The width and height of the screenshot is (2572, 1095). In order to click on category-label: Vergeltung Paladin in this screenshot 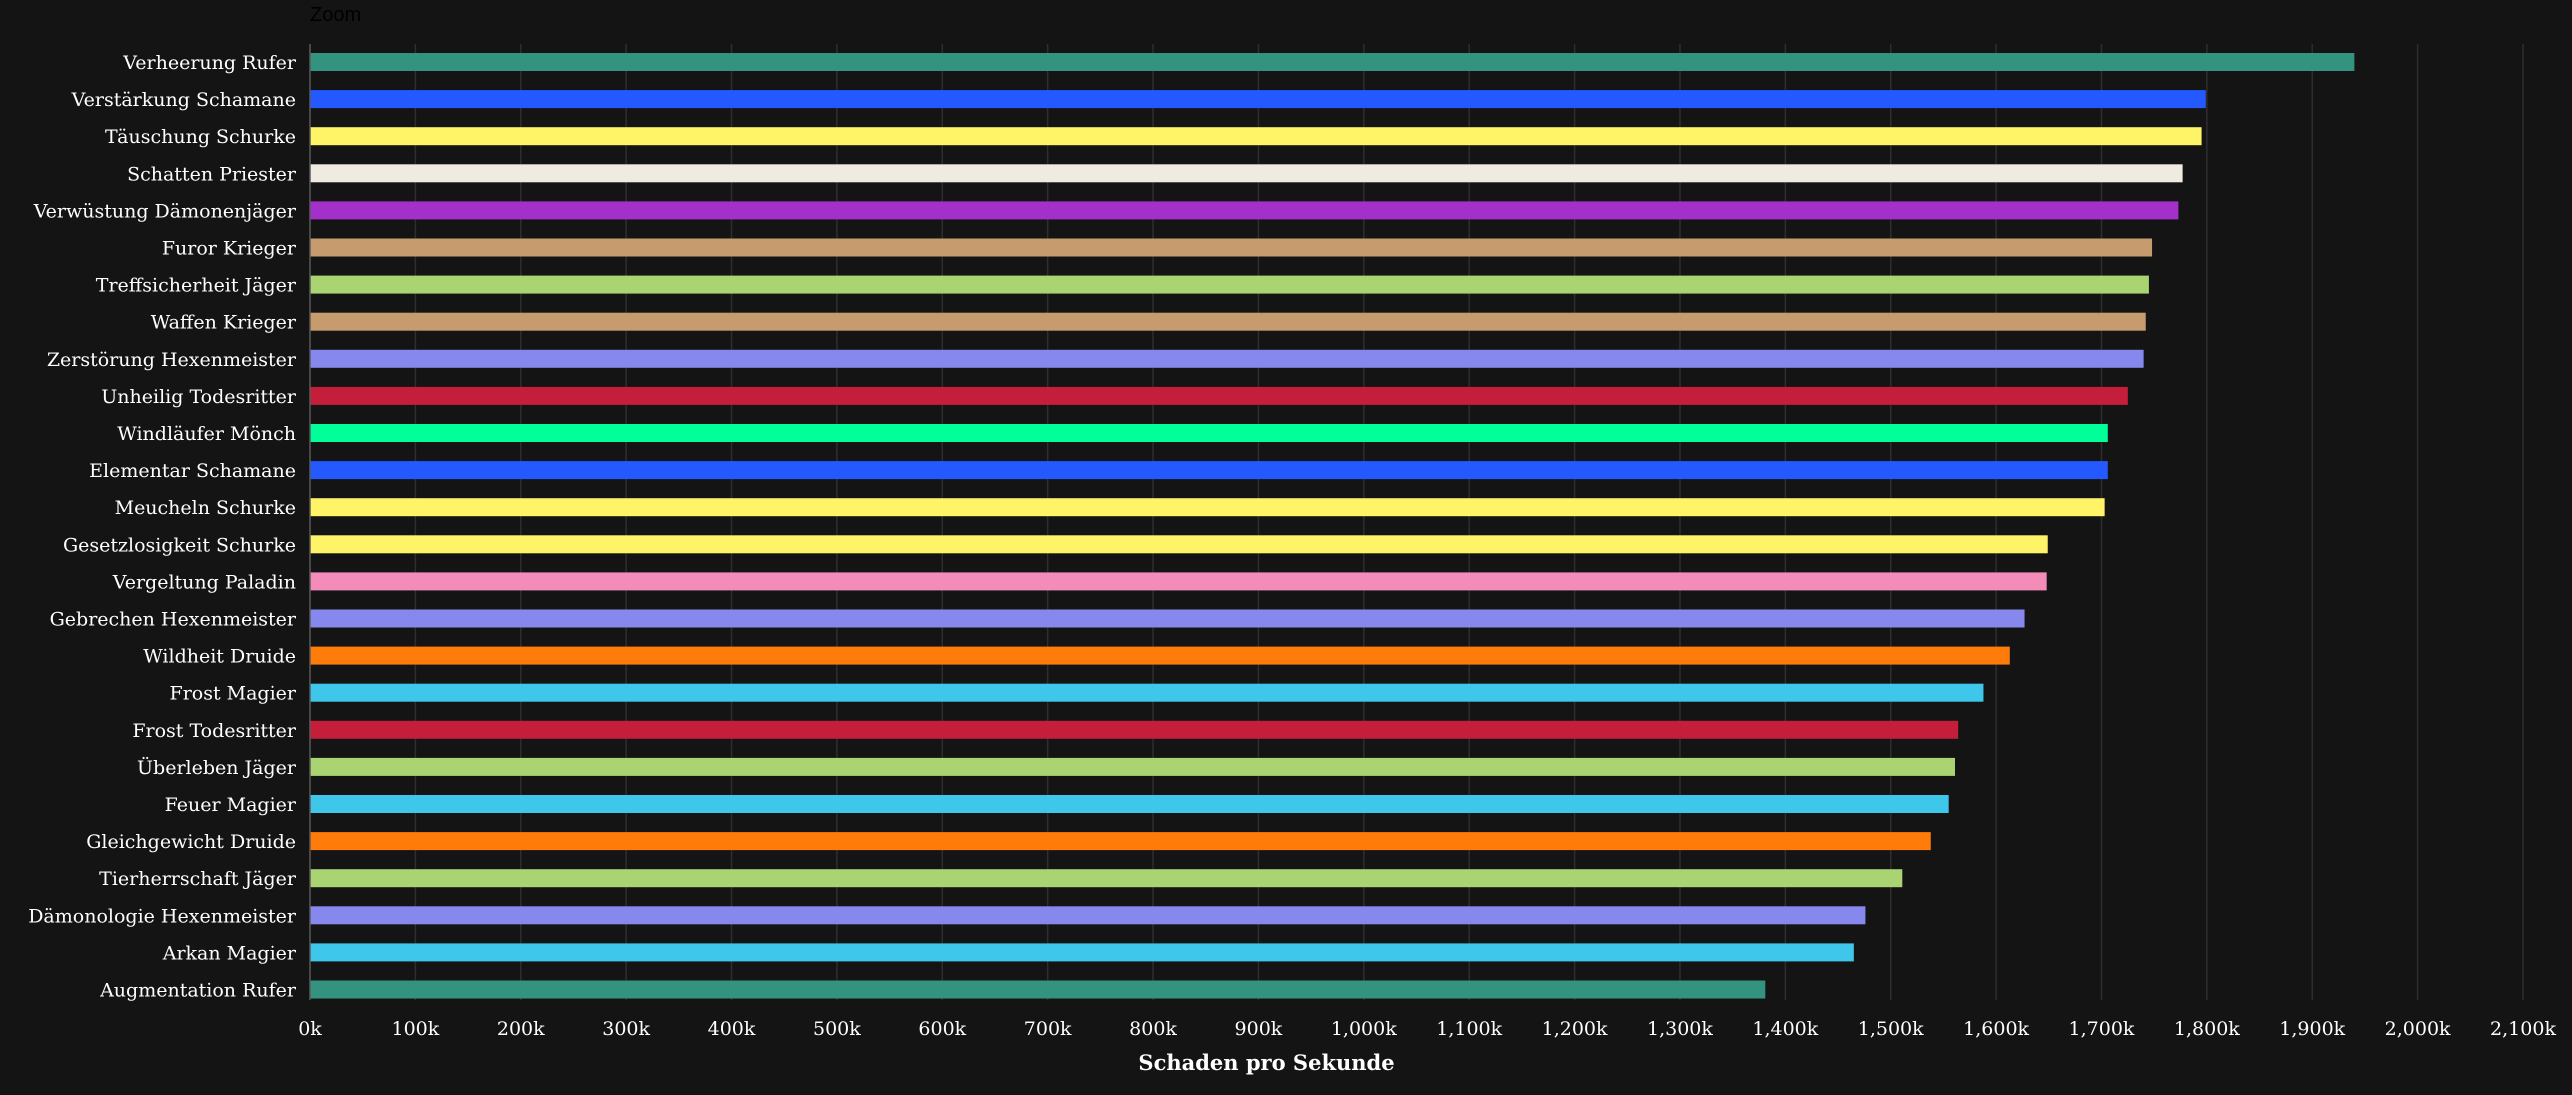, I will do `click(204, 582)`.